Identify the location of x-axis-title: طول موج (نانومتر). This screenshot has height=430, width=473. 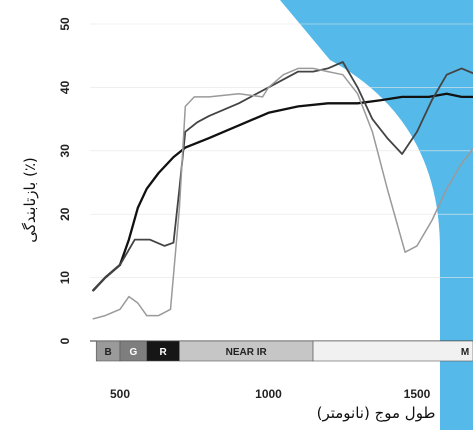
(376, 413).